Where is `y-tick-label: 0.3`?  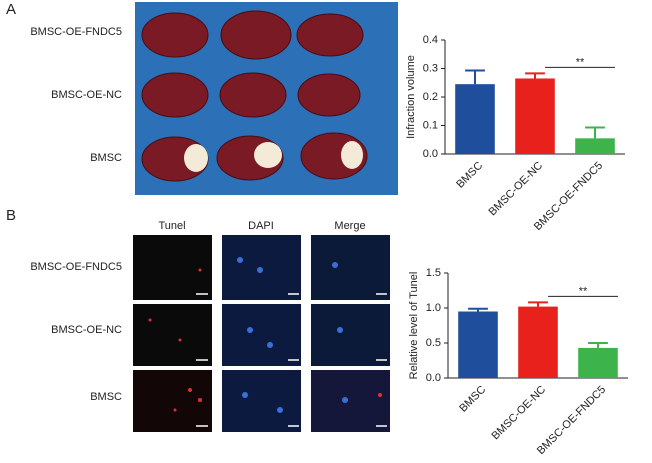
y-tick-label: 0.3 is located at coordinates (430, 68).